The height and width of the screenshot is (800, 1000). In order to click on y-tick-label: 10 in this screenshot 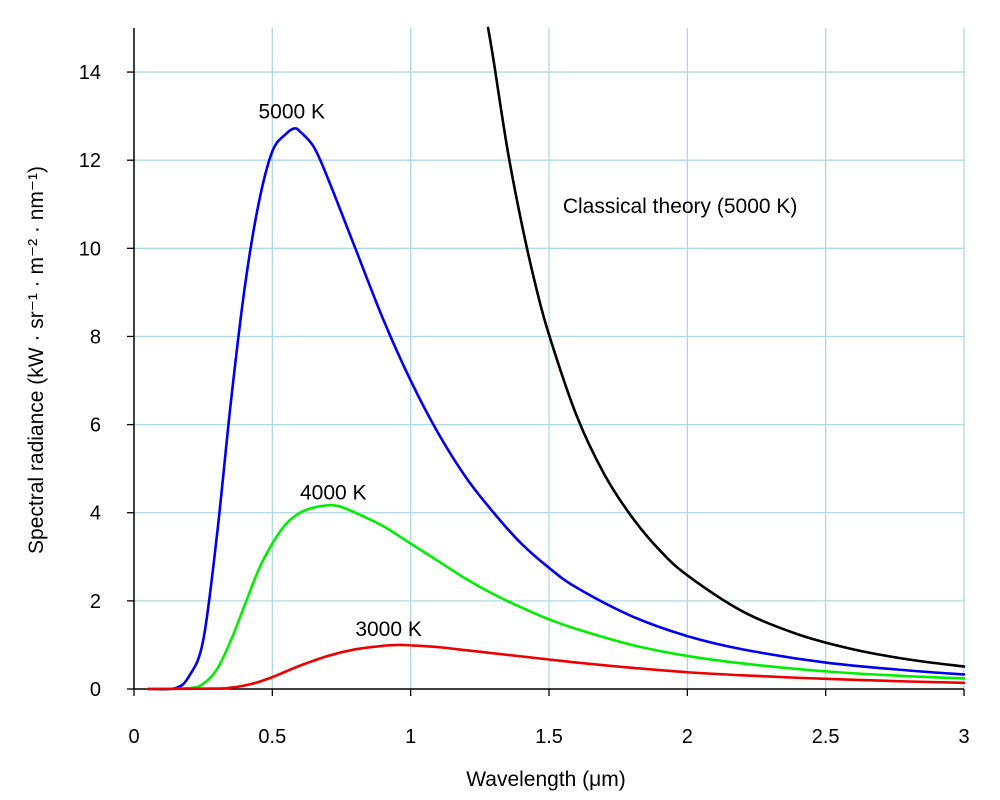, I will do `click(90, 249)`.